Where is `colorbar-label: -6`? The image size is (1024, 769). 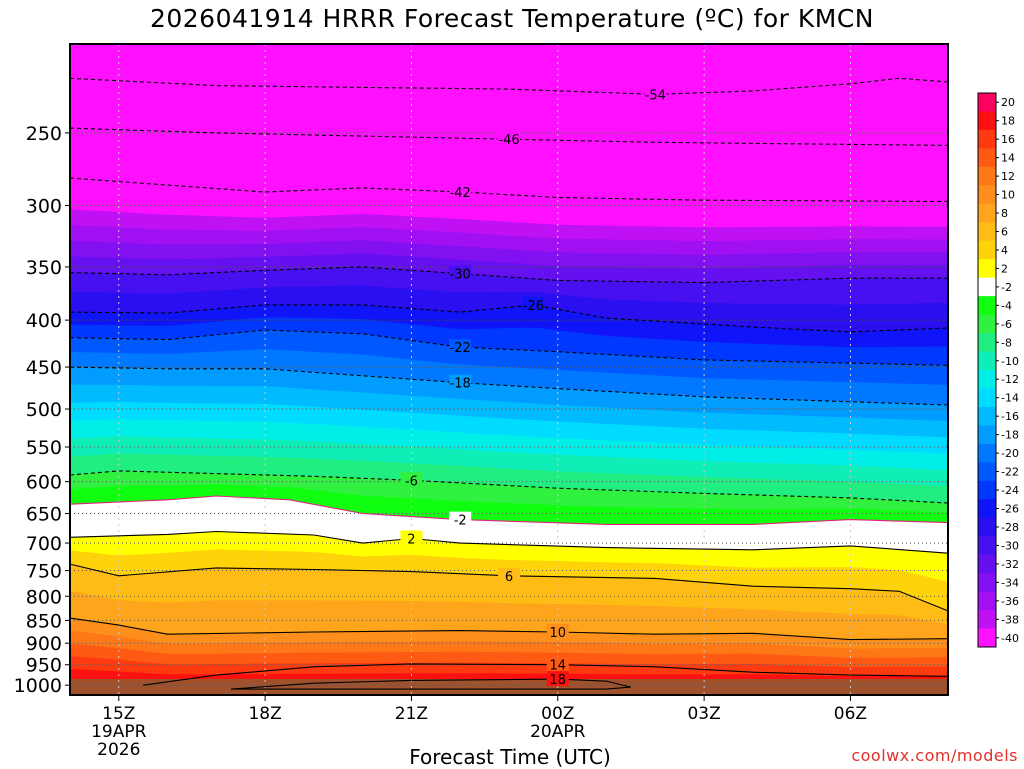
colorbar-label: -6 is located at coordinates (1006, 324).